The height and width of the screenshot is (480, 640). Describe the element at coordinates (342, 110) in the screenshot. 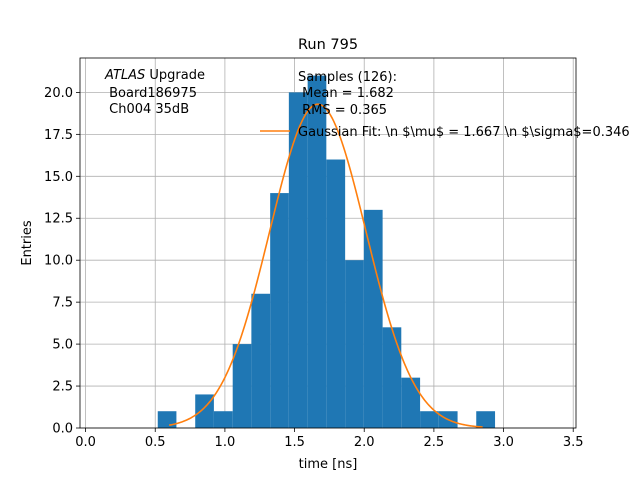

I see `legend-rms: RMS = 0.365` at that location.